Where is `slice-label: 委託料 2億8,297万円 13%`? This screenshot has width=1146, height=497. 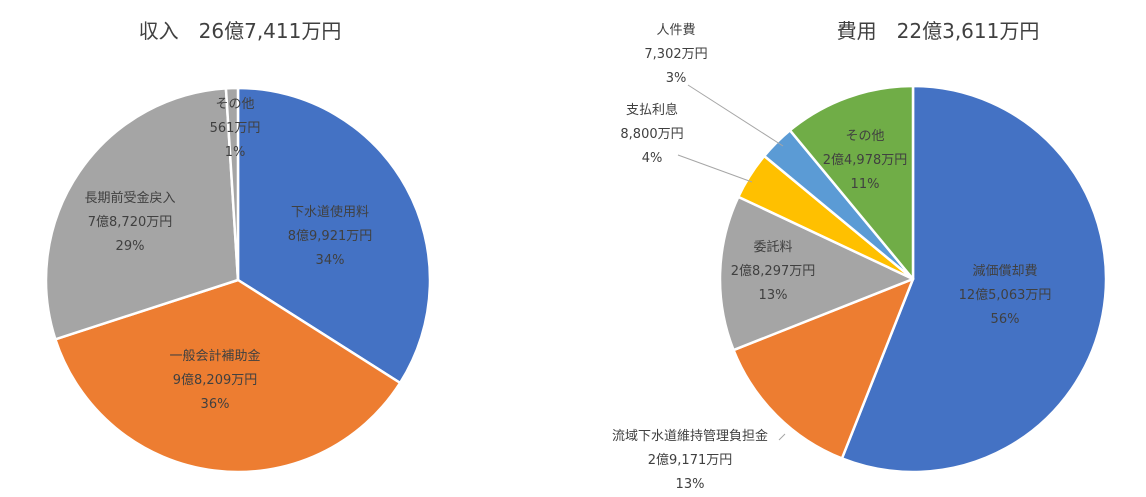 slice-label: 委託料 2億8,297万円 13% is located at coordinates (773, 271).